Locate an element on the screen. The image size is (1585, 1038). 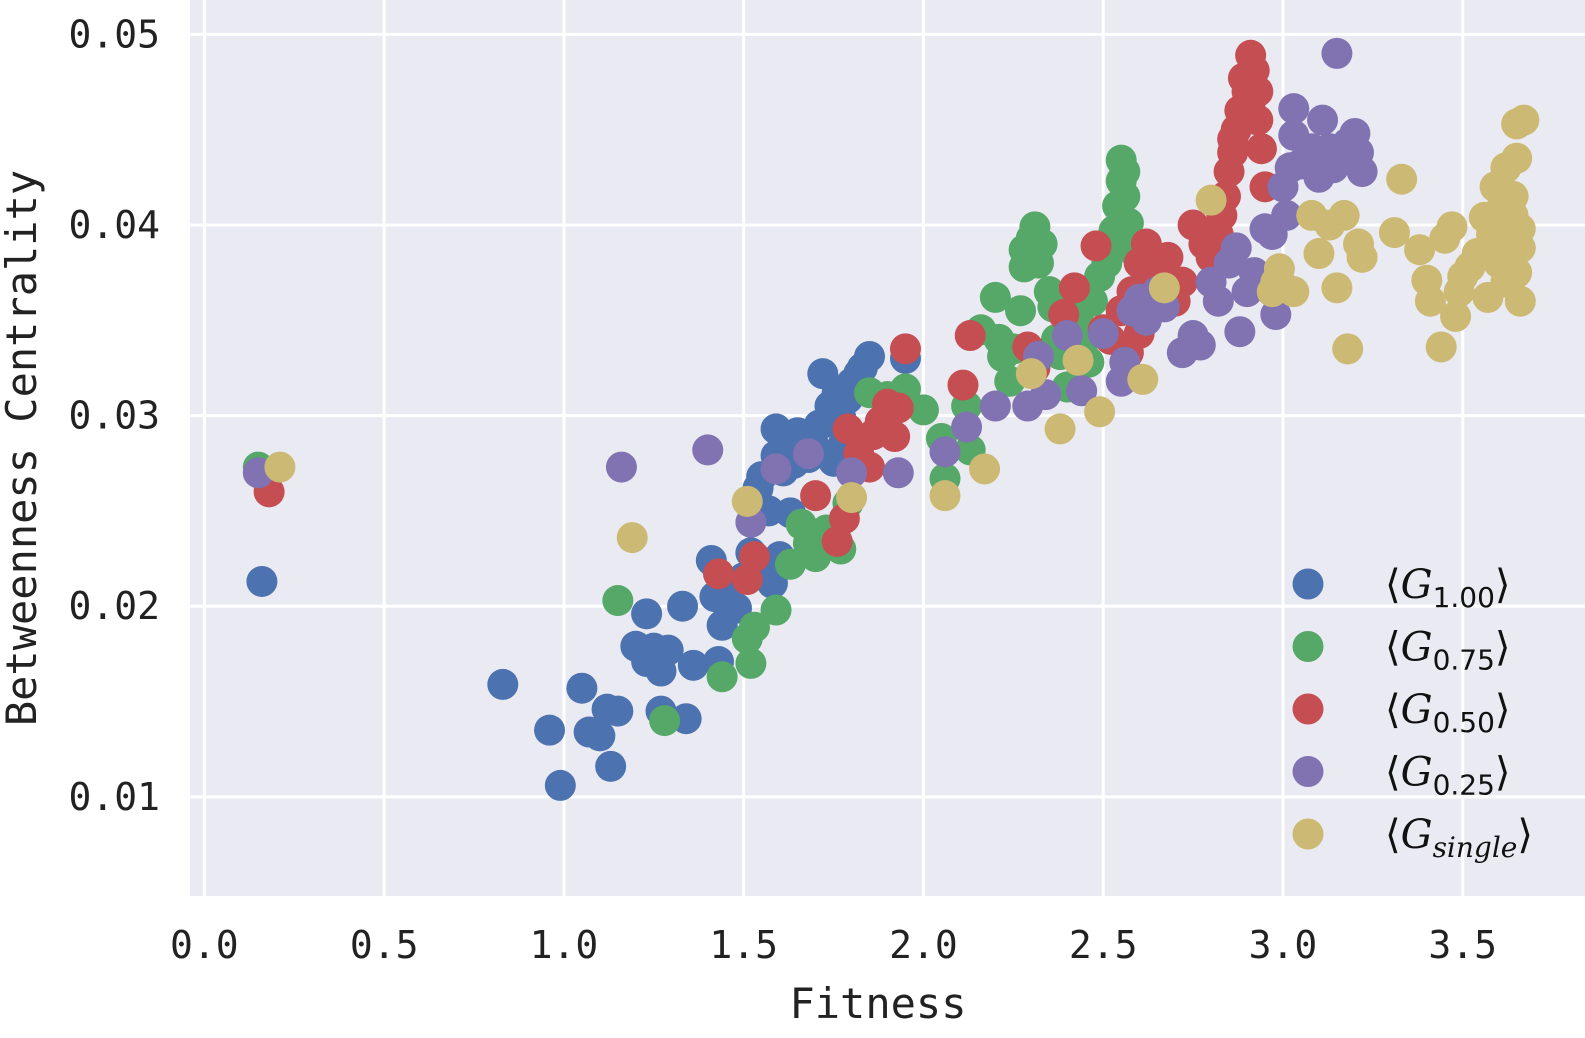
legend-item: ⟨G0.50⟩ is located at coordinates (1401, 713).